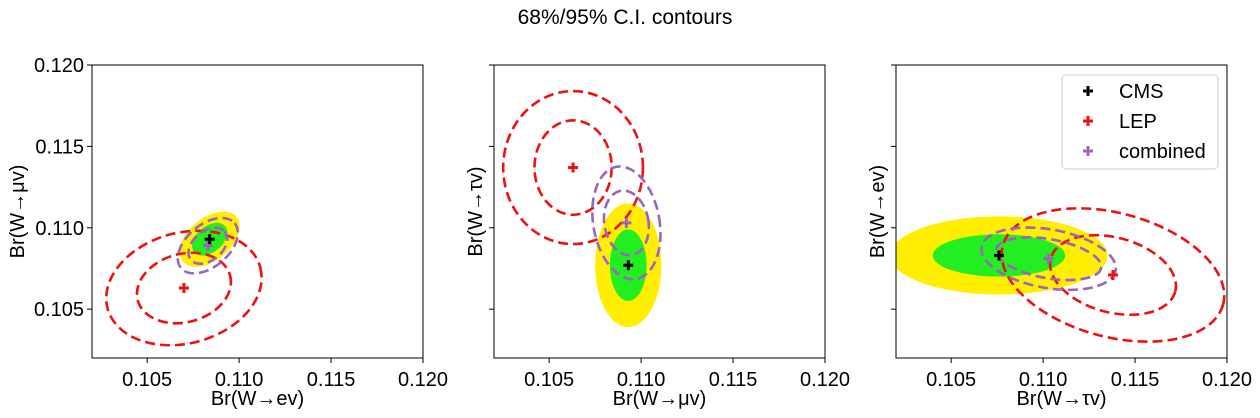 The height and width of the screenshot is (418, 1260). Describe the element at coordinates (476, 211) in the screenshot. I see `y-axis-label: Br(W→τv)` at that location.